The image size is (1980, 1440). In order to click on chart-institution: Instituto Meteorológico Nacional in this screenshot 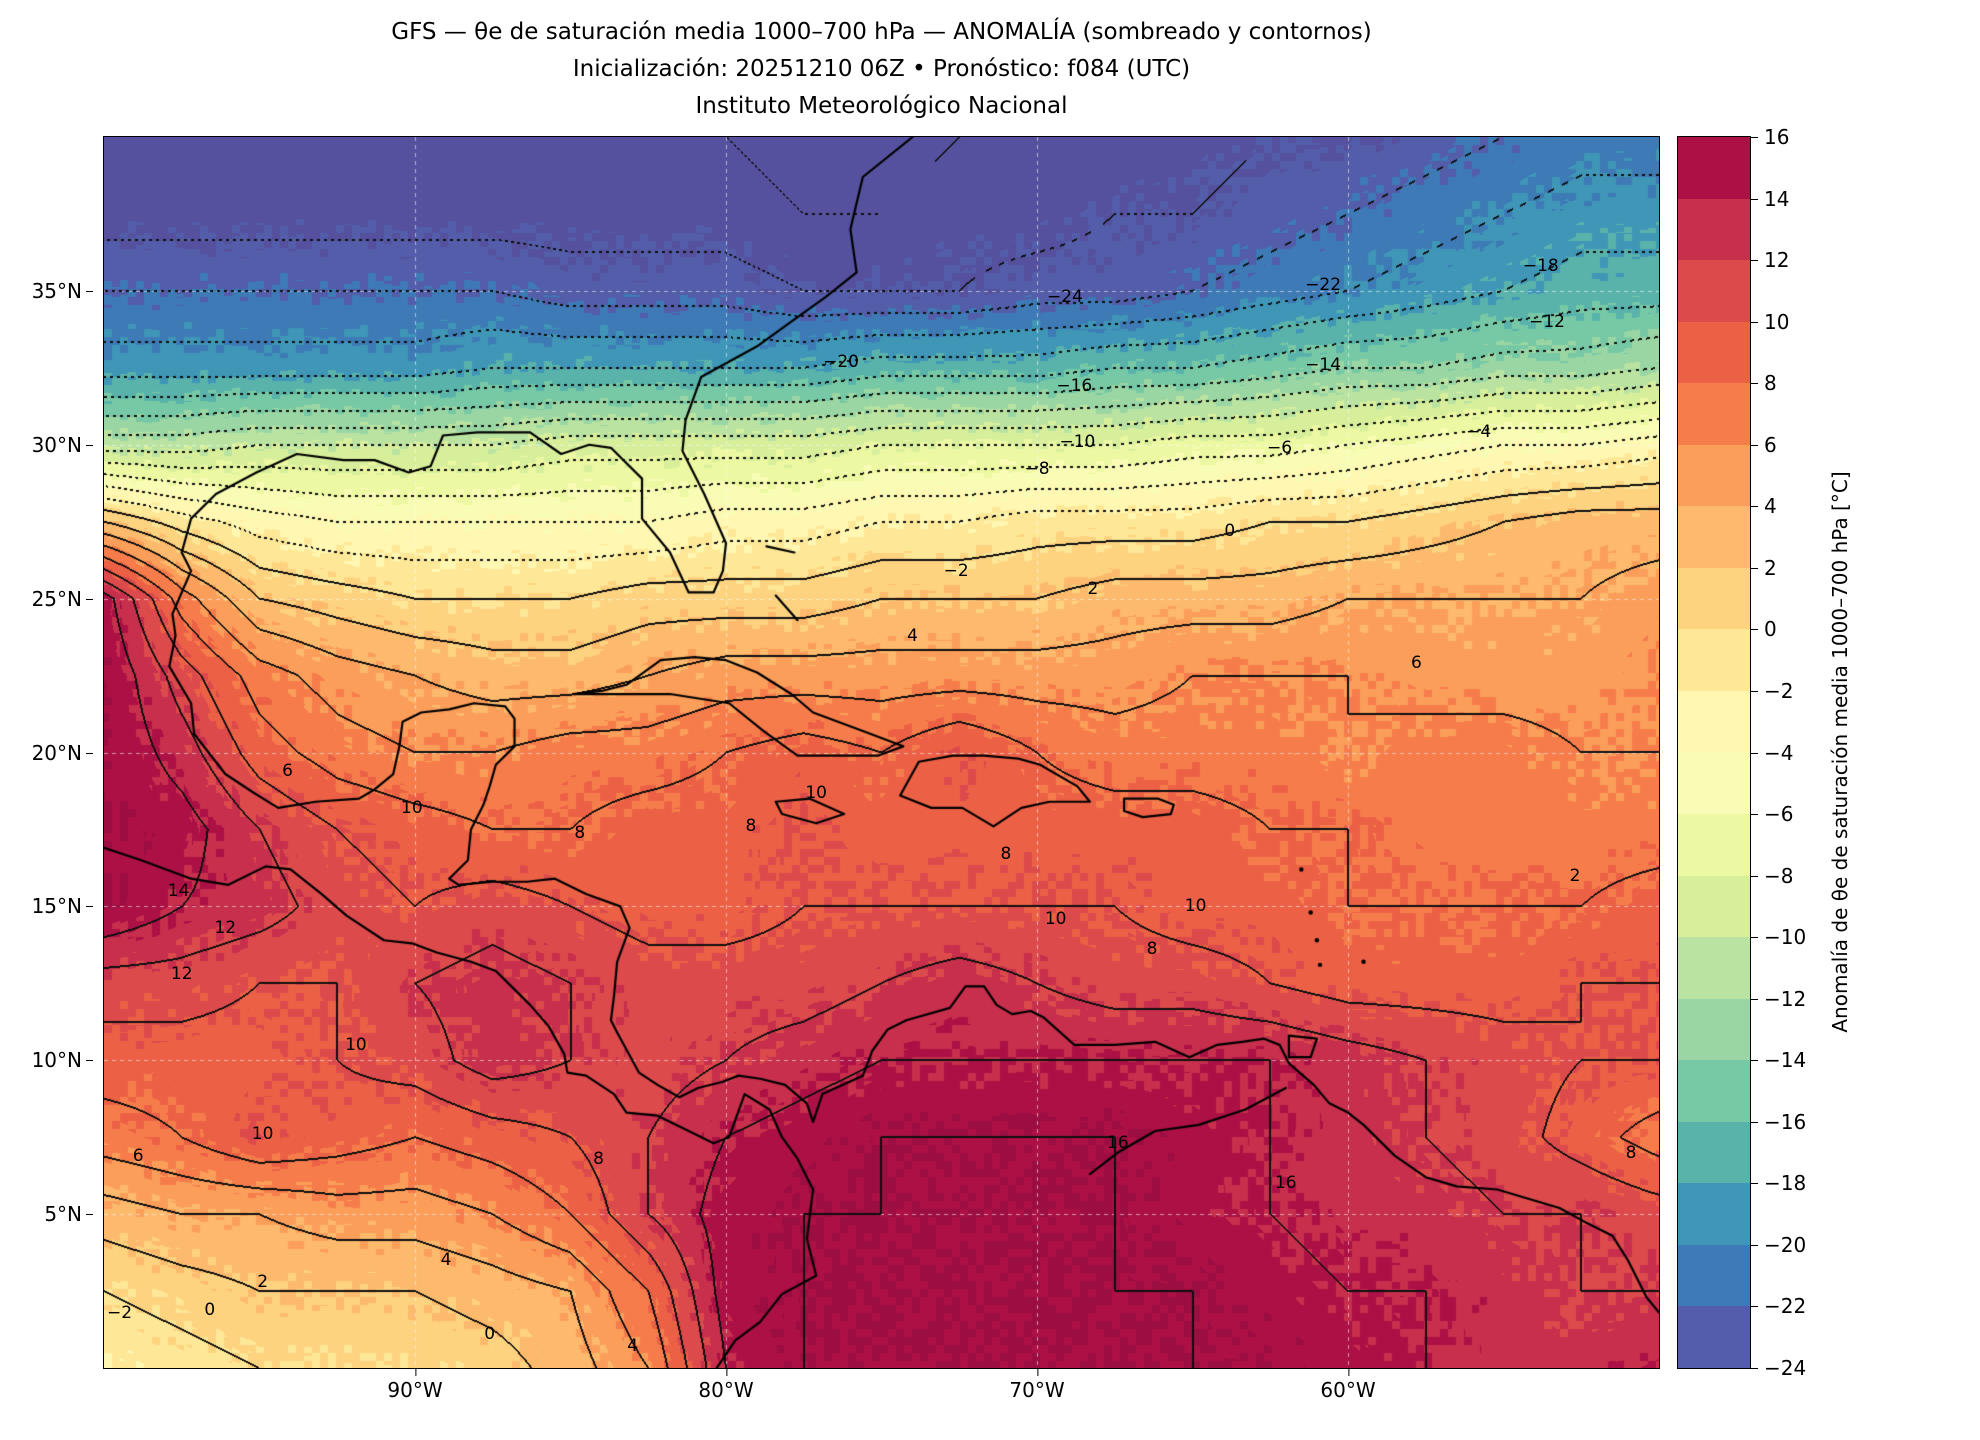, I will do `click(881, 106)`.